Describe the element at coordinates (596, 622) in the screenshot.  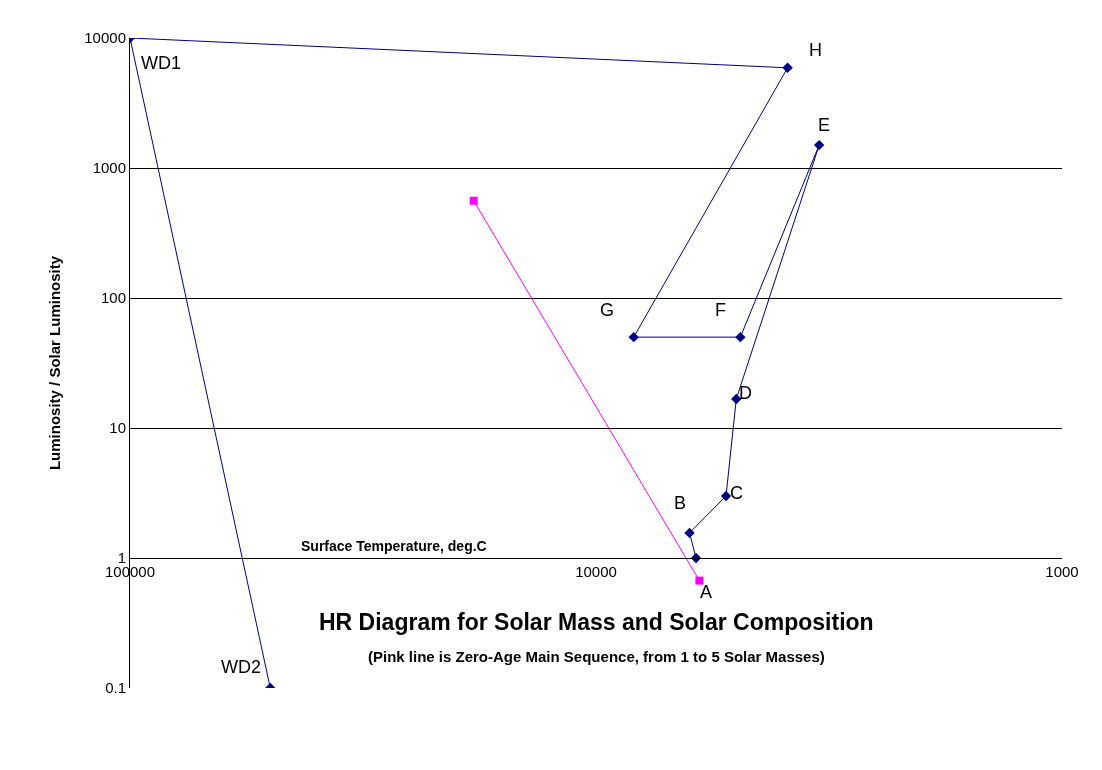
I see `text: HR Diagram for Solar Mass and Solar Composition` at that location.